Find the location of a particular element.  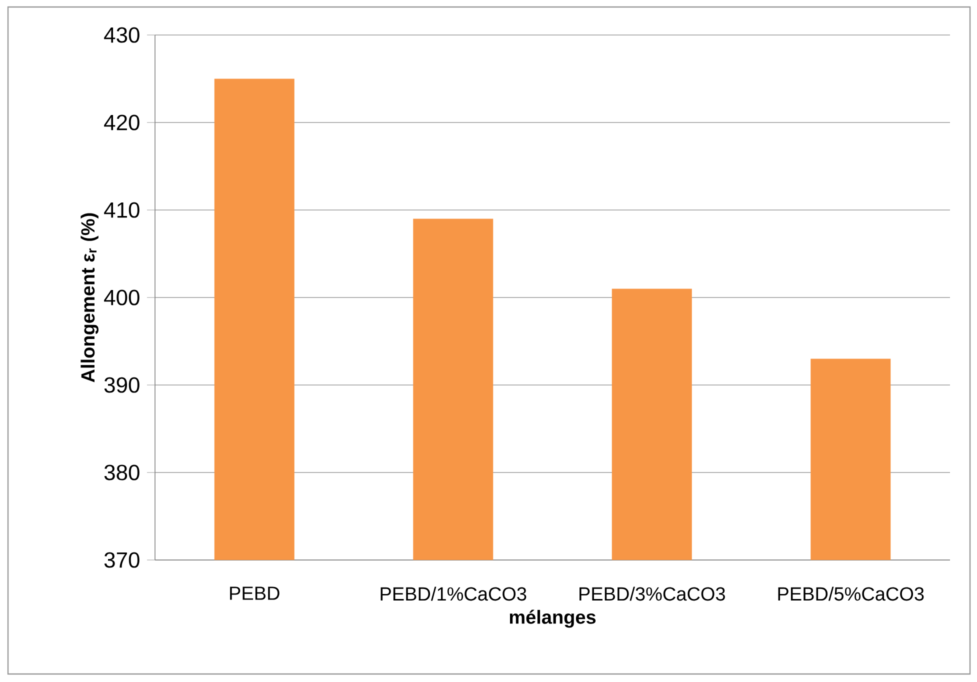

y-axis-title: Allongement ε$_{r}$ (%) is located at coordinates (89, 297).